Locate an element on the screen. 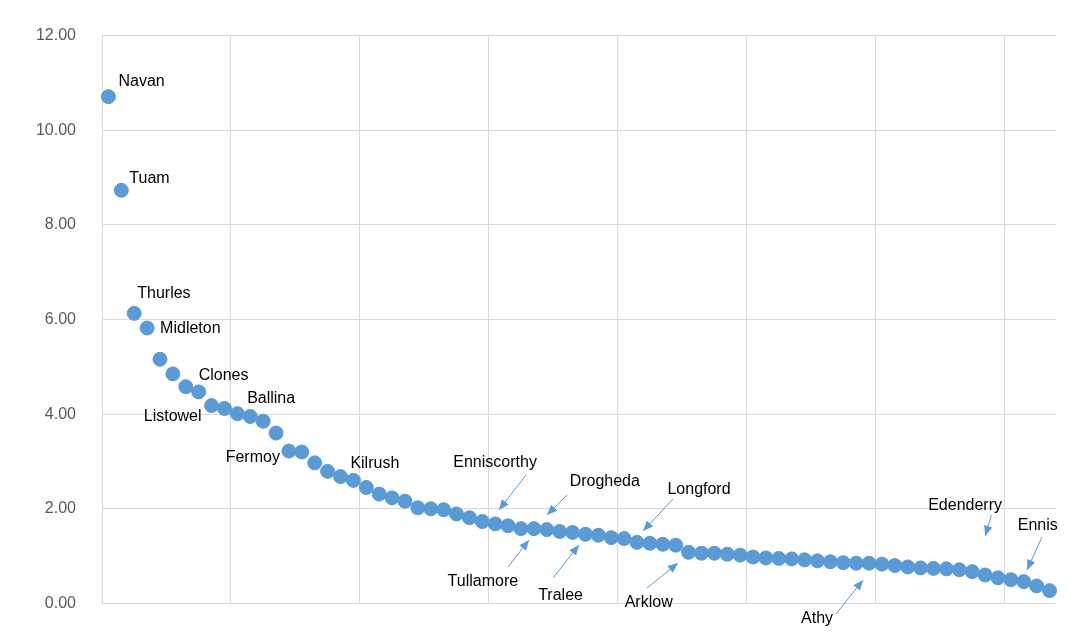  annotation: Kilrush is located at coordinates (375, 462).